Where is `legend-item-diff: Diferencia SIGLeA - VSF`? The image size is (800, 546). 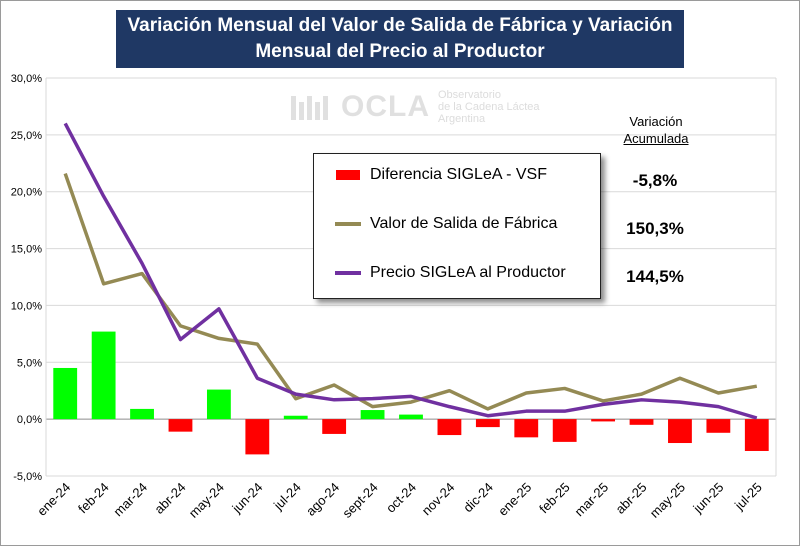 legend-item-diff: Diferencia SIGLeA - VSF is located at coordinates (430, 175).